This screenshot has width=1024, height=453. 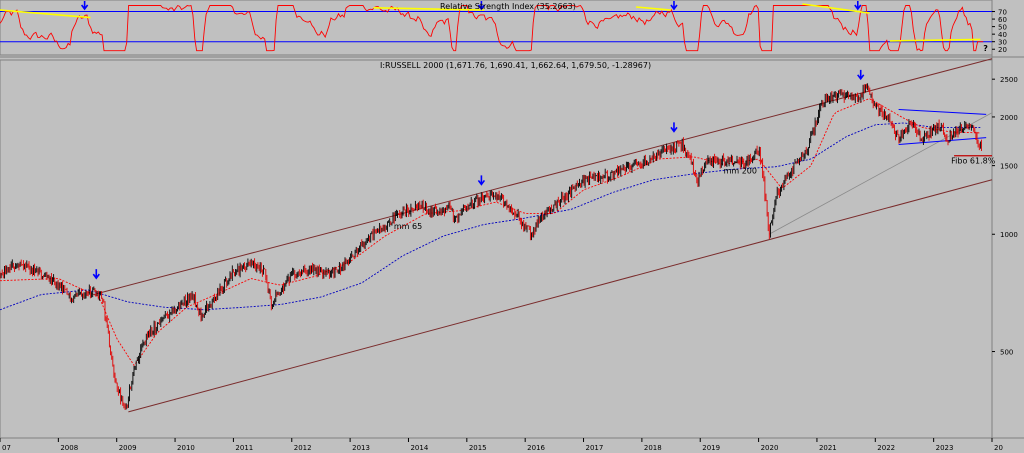 I want to click on time-tick-label: 2015, so click(x=478, y=448).